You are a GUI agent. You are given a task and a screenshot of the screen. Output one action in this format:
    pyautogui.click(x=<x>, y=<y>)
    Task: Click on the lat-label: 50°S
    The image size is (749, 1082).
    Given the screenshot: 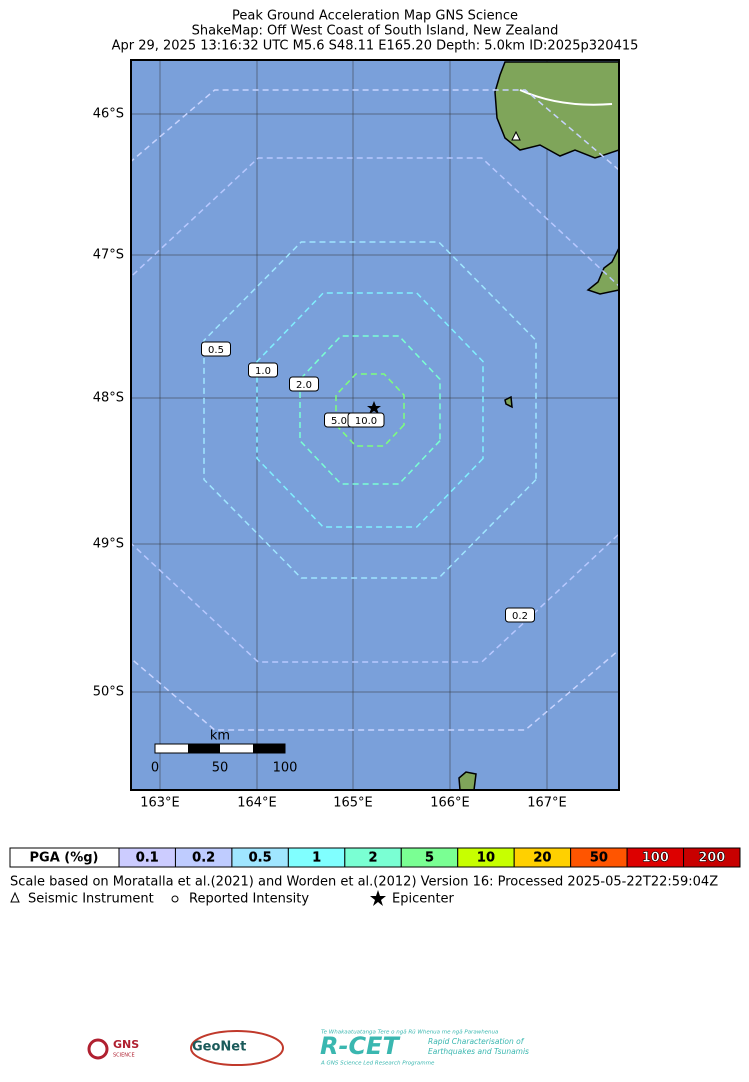 What is the action you would take?
    pyautogui.click(x=108, y=692)
    